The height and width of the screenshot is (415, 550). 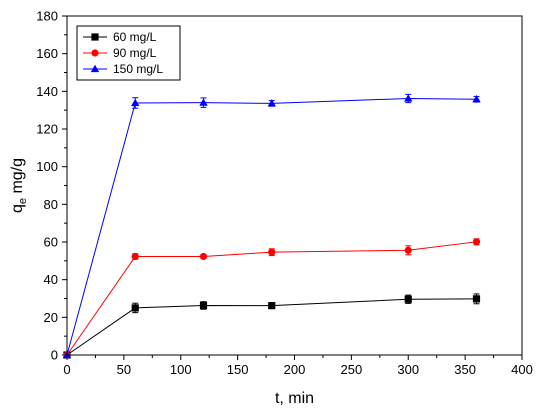 What do you see at coordinates (47, 16) in the screenshot?
I see `y-tick-label: 180` at bounding box center [47, 16].